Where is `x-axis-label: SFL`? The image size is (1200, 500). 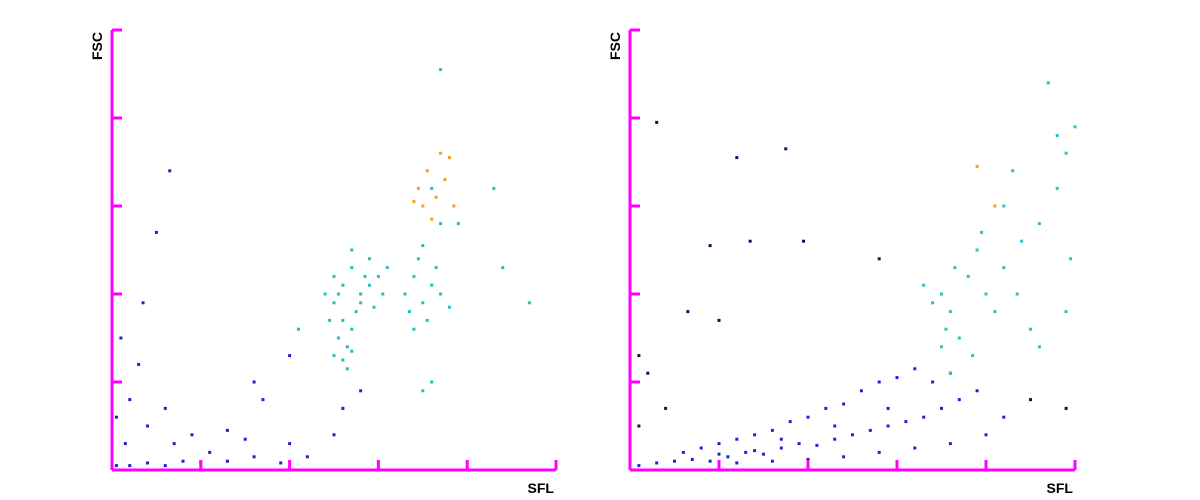
x-axis-label: SFL is located at coordinates (541, 488).